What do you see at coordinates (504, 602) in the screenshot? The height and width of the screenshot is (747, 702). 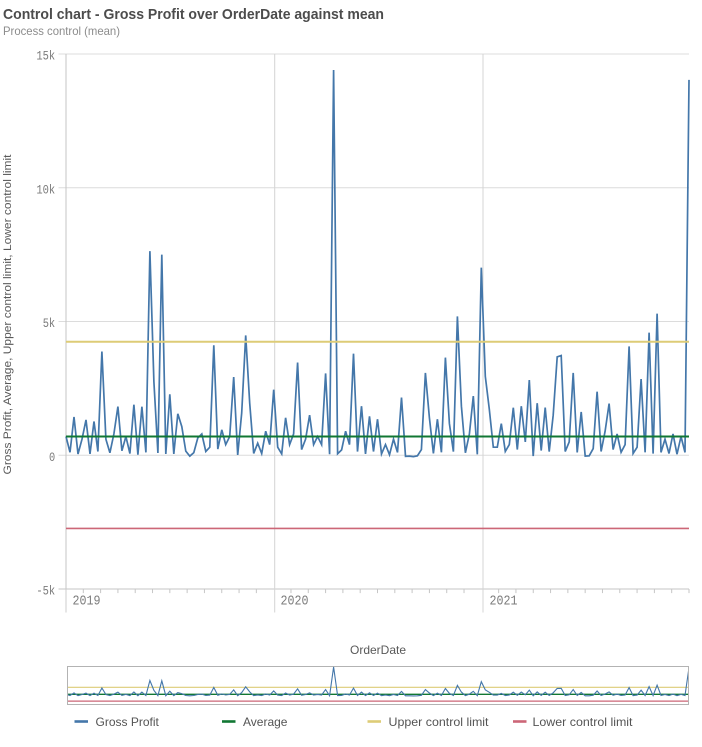 I see `svg-text: 2021` at bounding box center [504, 602].